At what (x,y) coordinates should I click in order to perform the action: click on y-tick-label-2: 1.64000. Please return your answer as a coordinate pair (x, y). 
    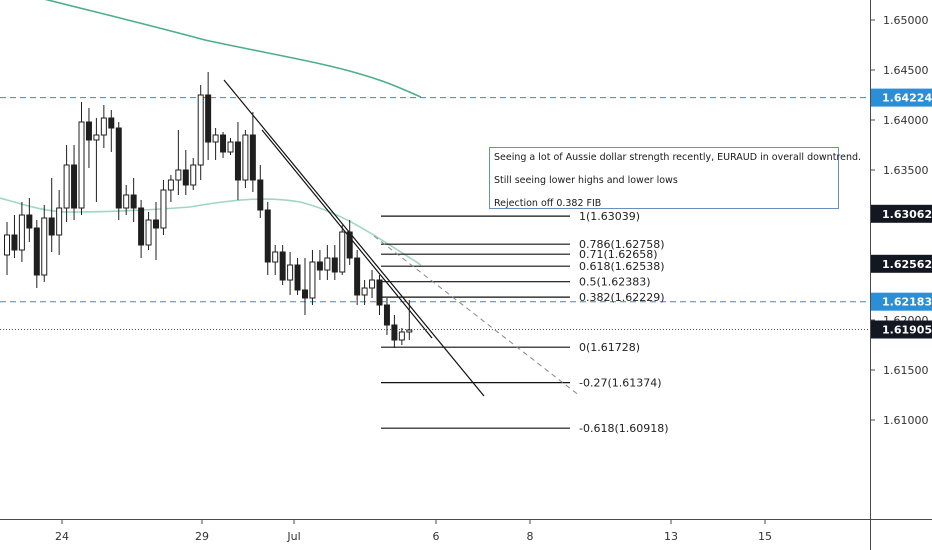
    Looking at the image, I should click on (906, 120).